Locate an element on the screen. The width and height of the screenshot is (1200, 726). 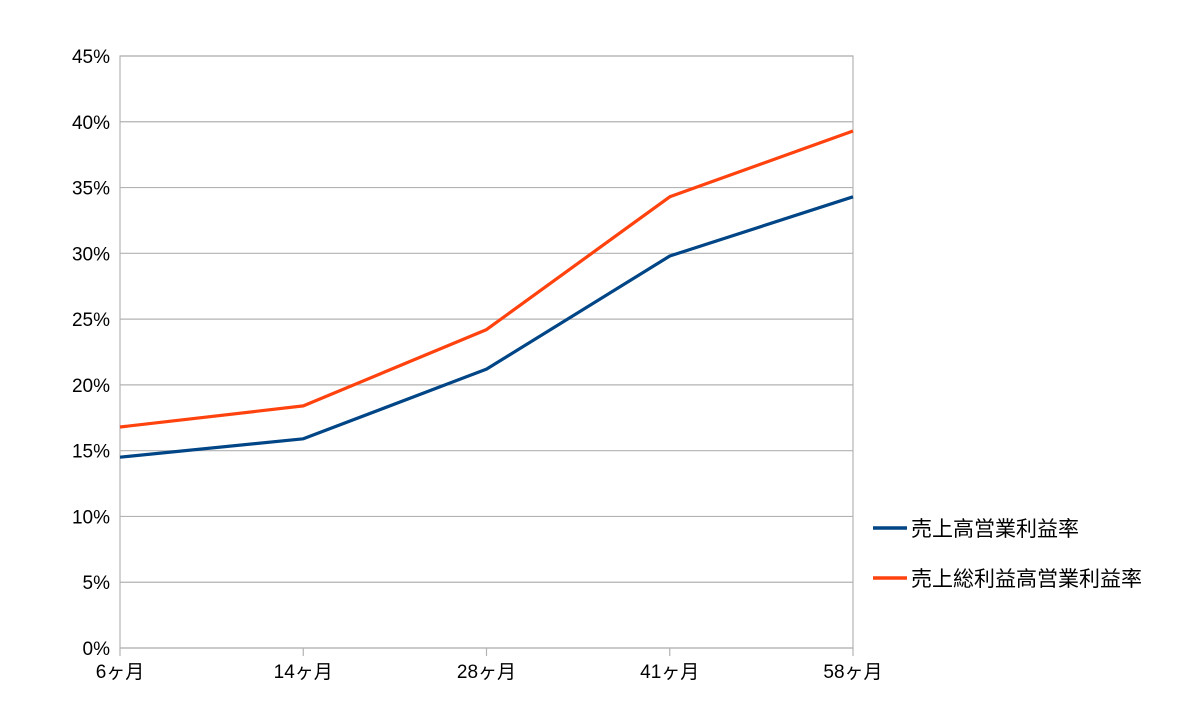
y-tick-label: 15% is located at coordinates (91, 452).